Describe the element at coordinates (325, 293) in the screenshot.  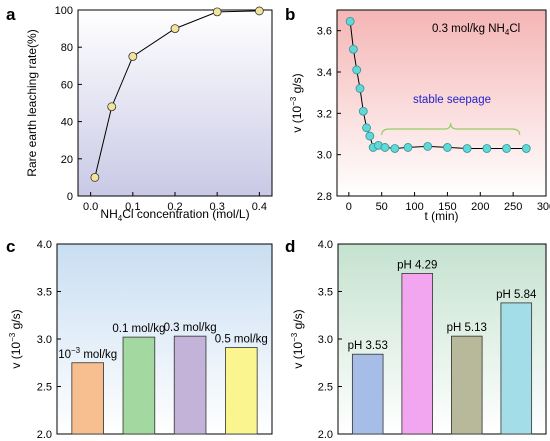
I see `y-tick-label-d: 3.5` at that location.